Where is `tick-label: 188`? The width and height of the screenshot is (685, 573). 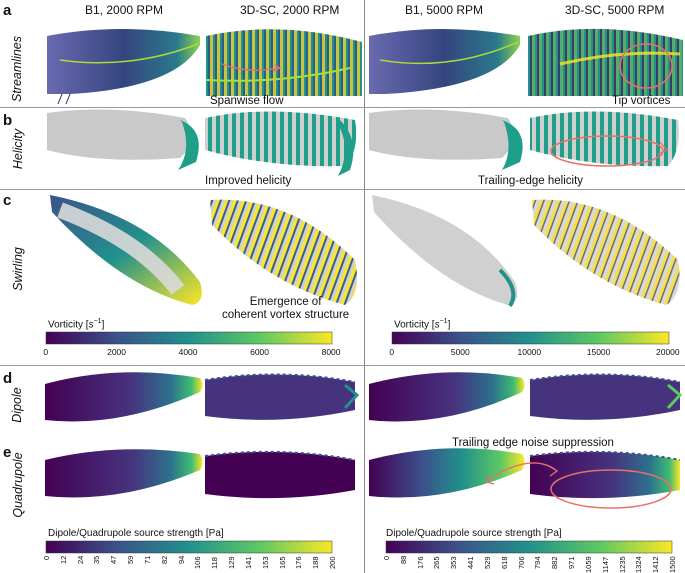
tick-label: 188 is located at coordinates (316, 562).